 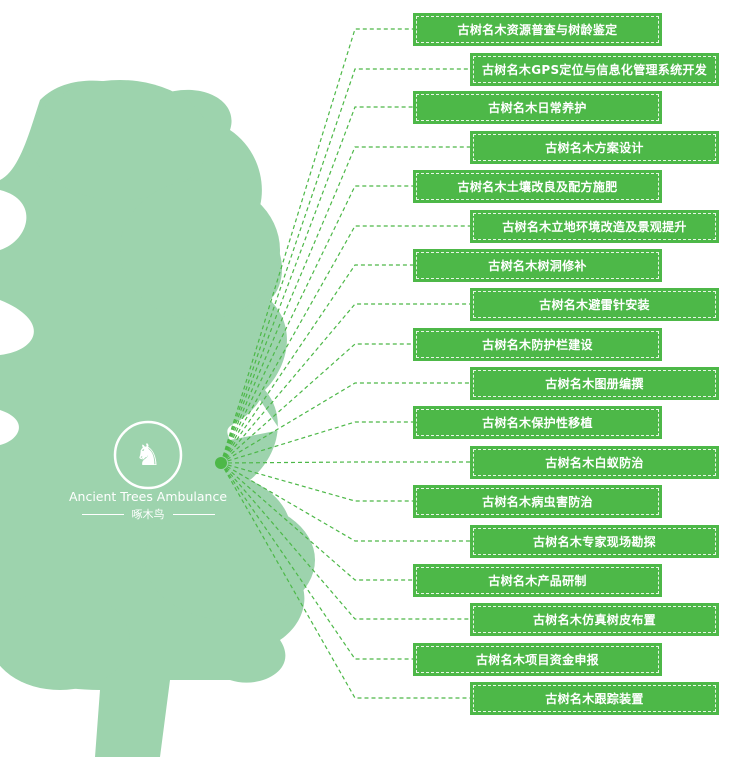 I want to click on service-item-label: 古树名木资源普查与树龄鉴定, so click(x=537, y=29).